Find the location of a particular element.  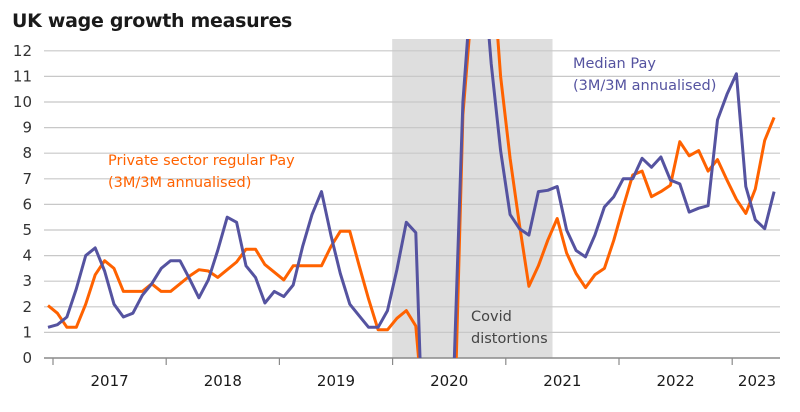

median-pay-label-line1: Median Pay is located at coordinates (614, 64).